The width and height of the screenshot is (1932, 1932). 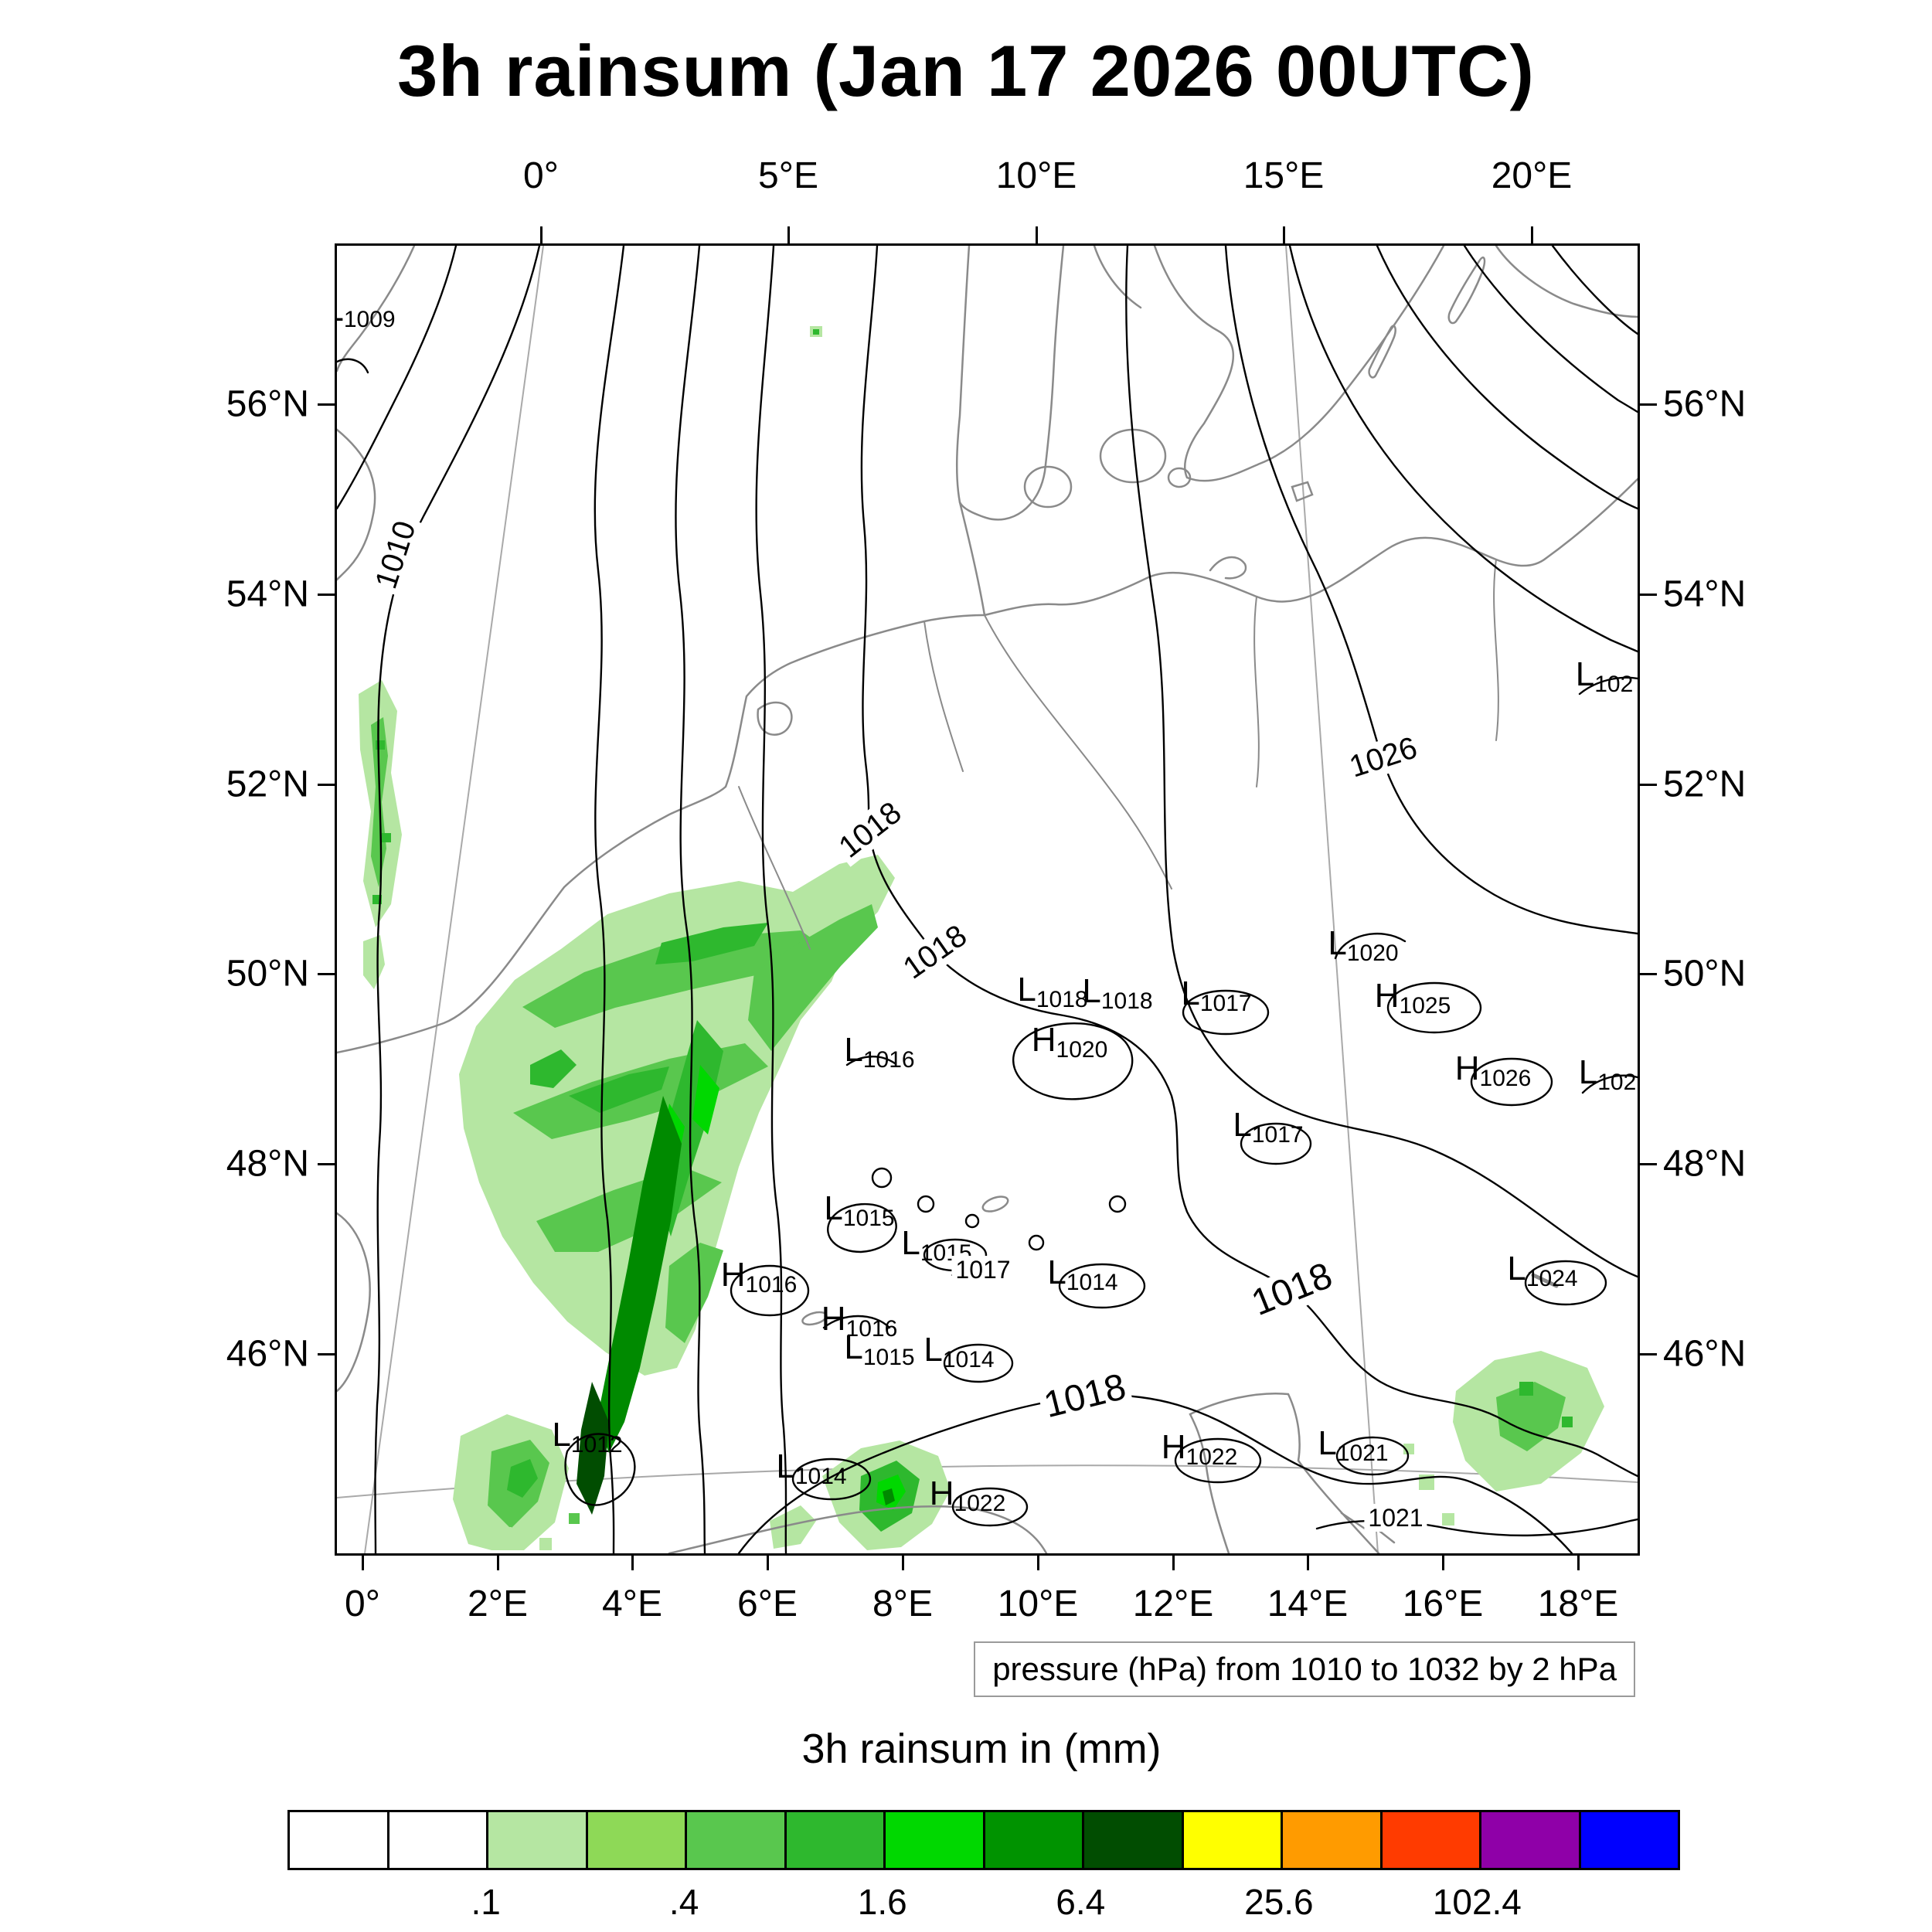 I want to click on axis-tick-label-right: 46°N, so click(x=1705, y=1354).